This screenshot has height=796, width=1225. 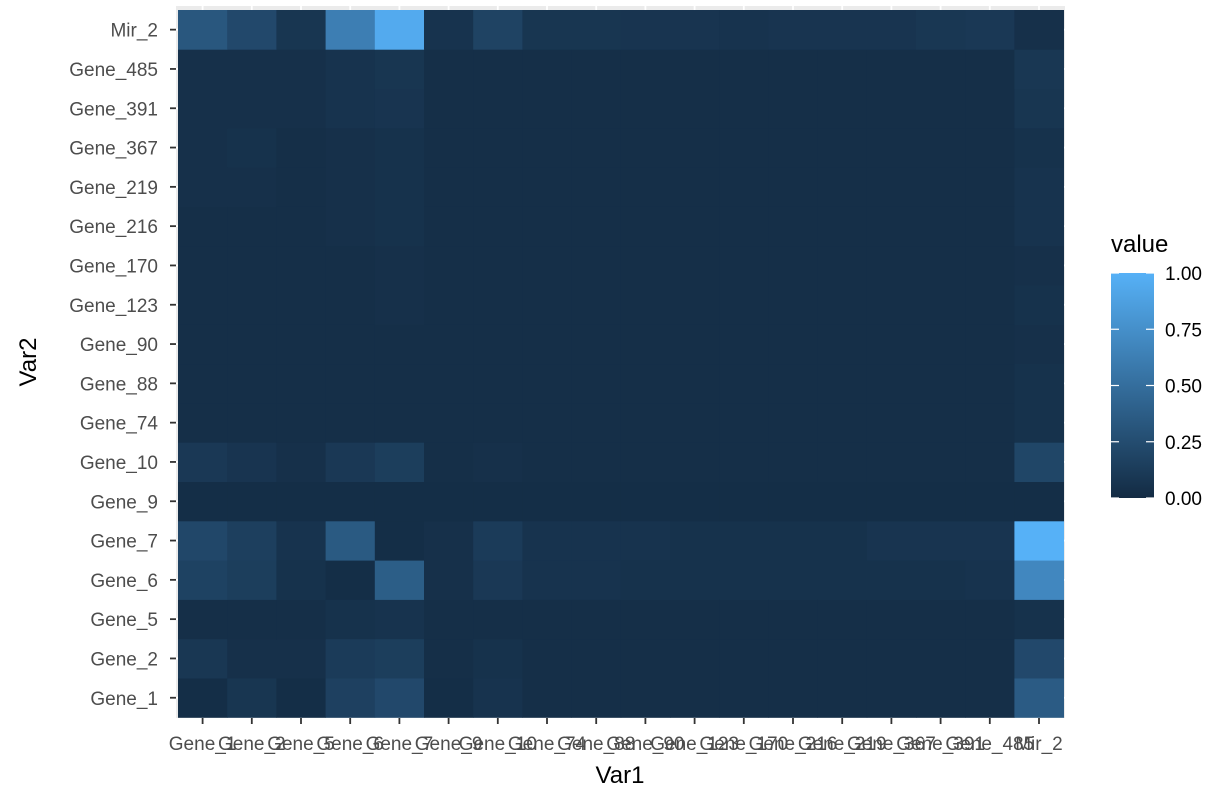 I want to click on x-tick-label: Gene_216, so click(x=793, y=744).